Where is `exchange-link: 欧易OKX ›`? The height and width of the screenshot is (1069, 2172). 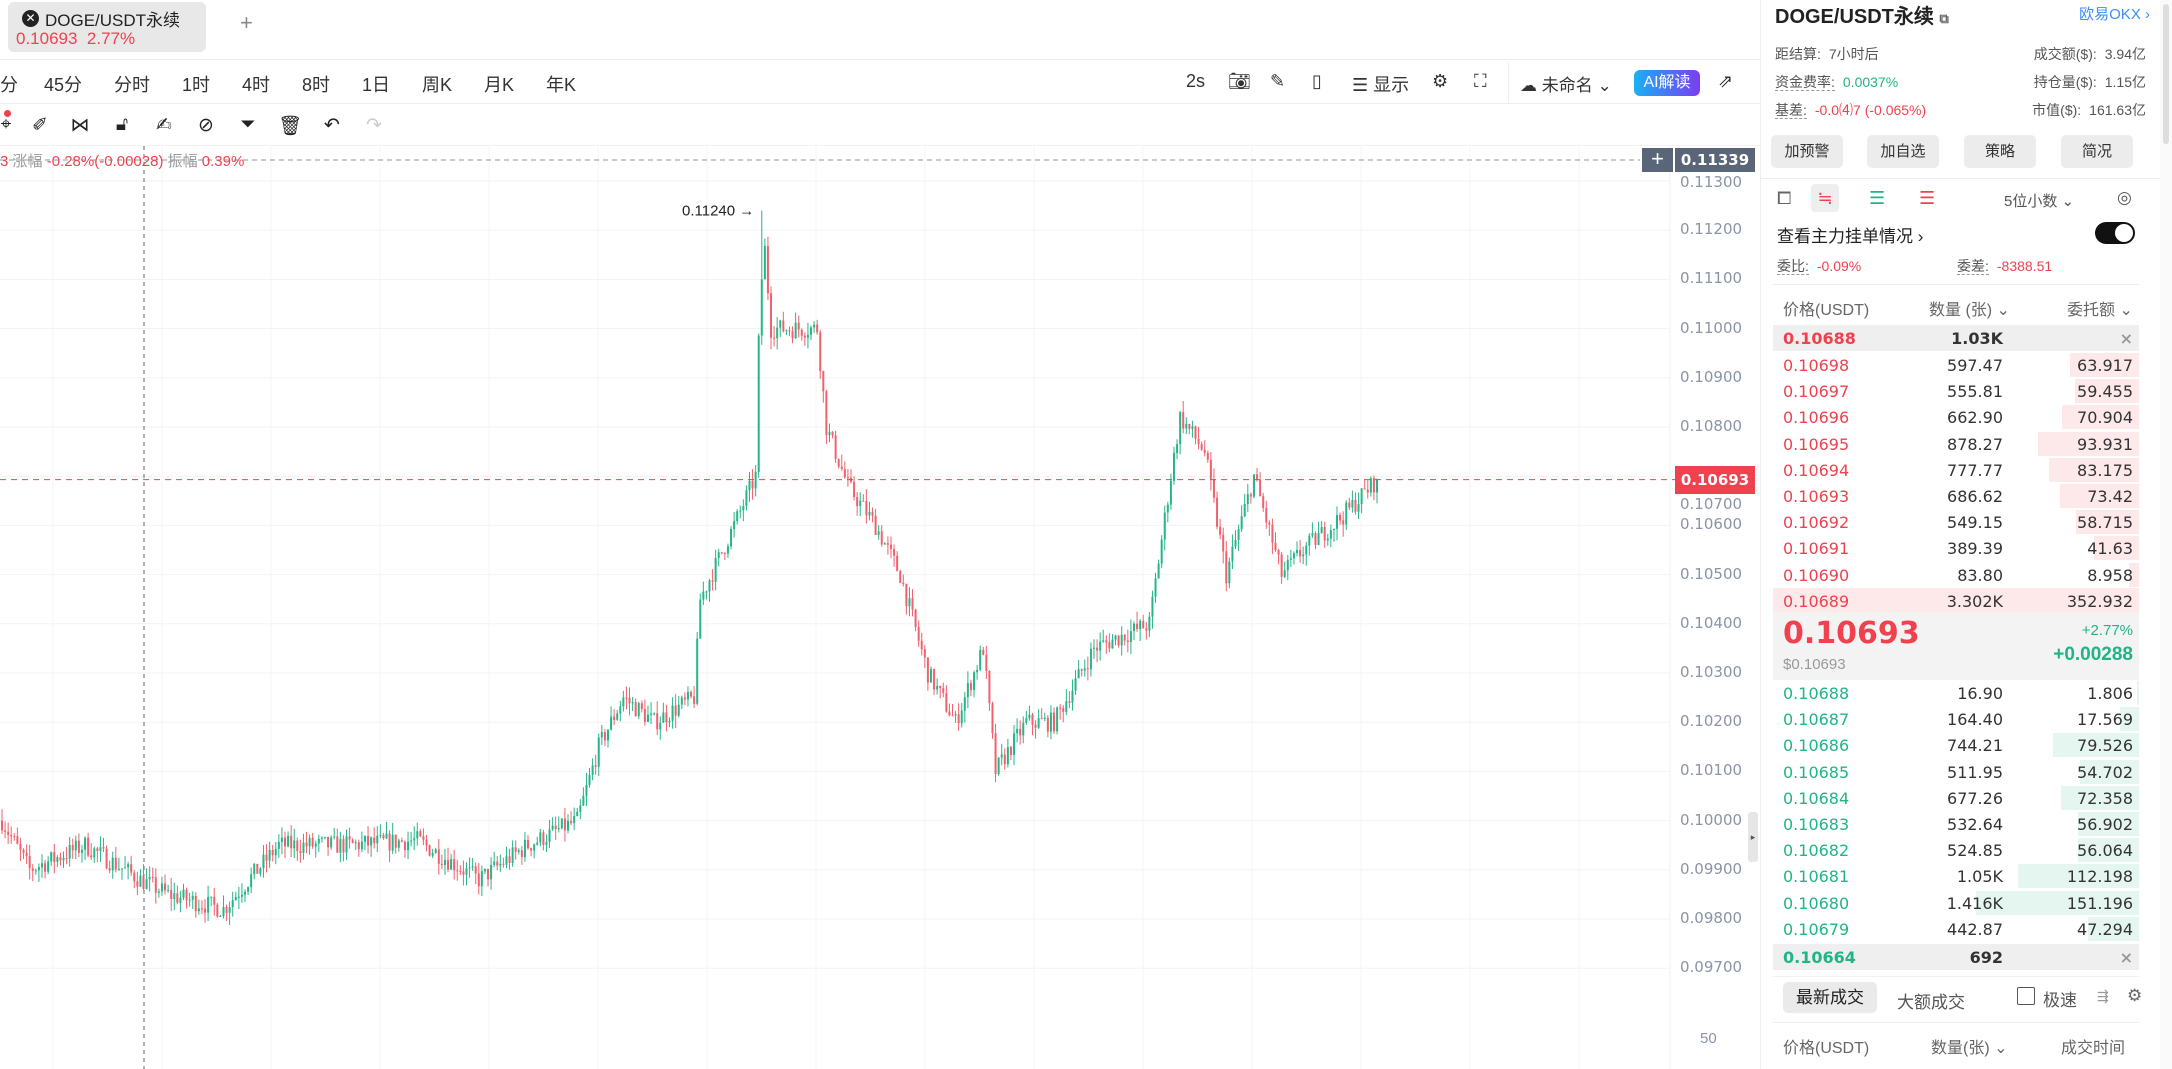 exchange-link: 欧易OKX › is located at coordinates (2114, 14).